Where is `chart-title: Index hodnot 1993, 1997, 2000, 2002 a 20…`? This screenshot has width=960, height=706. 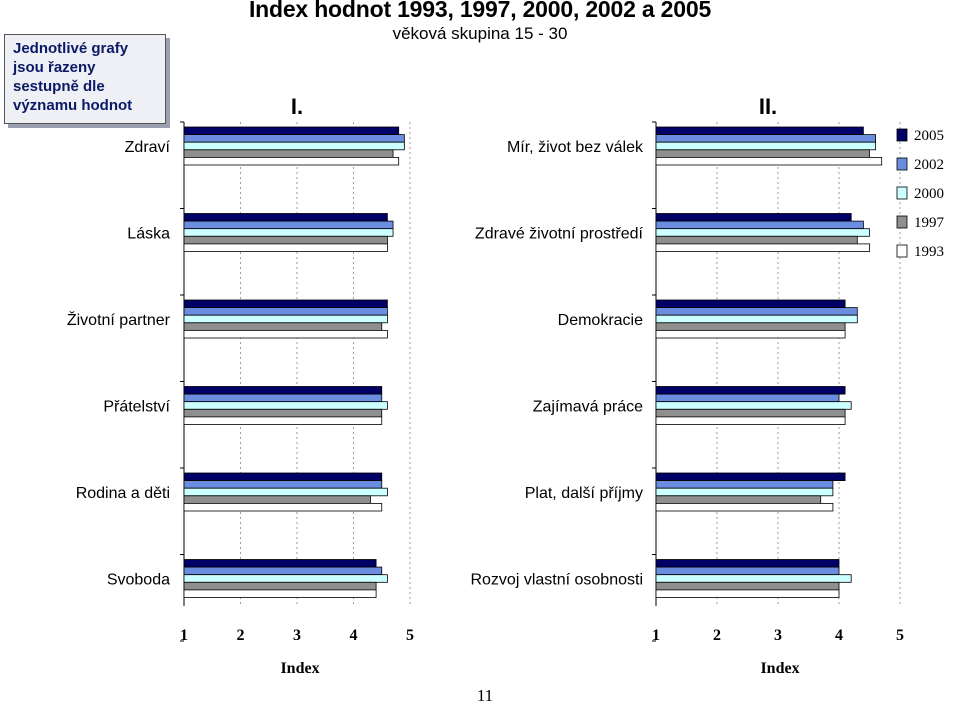 chart-title: Index hodnot 1993, 1997, 2000, 2002 a 20… is located at coordinates (480, 11).